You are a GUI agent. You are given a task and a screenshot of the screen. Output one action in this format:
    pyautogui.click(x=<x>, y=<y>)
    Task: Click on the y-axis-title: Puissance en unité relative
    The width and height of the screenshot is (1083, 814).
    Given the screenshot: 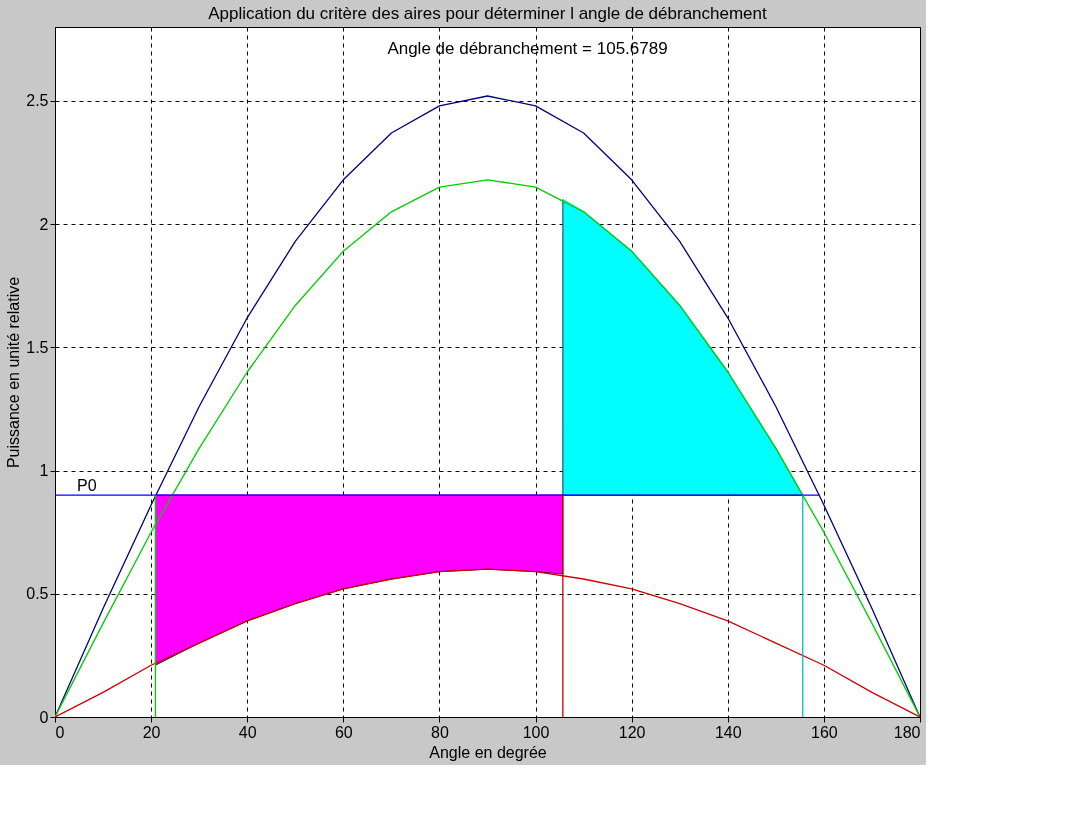 What is the action you would take?
    pyautogui.click(x=14, y=372)
    